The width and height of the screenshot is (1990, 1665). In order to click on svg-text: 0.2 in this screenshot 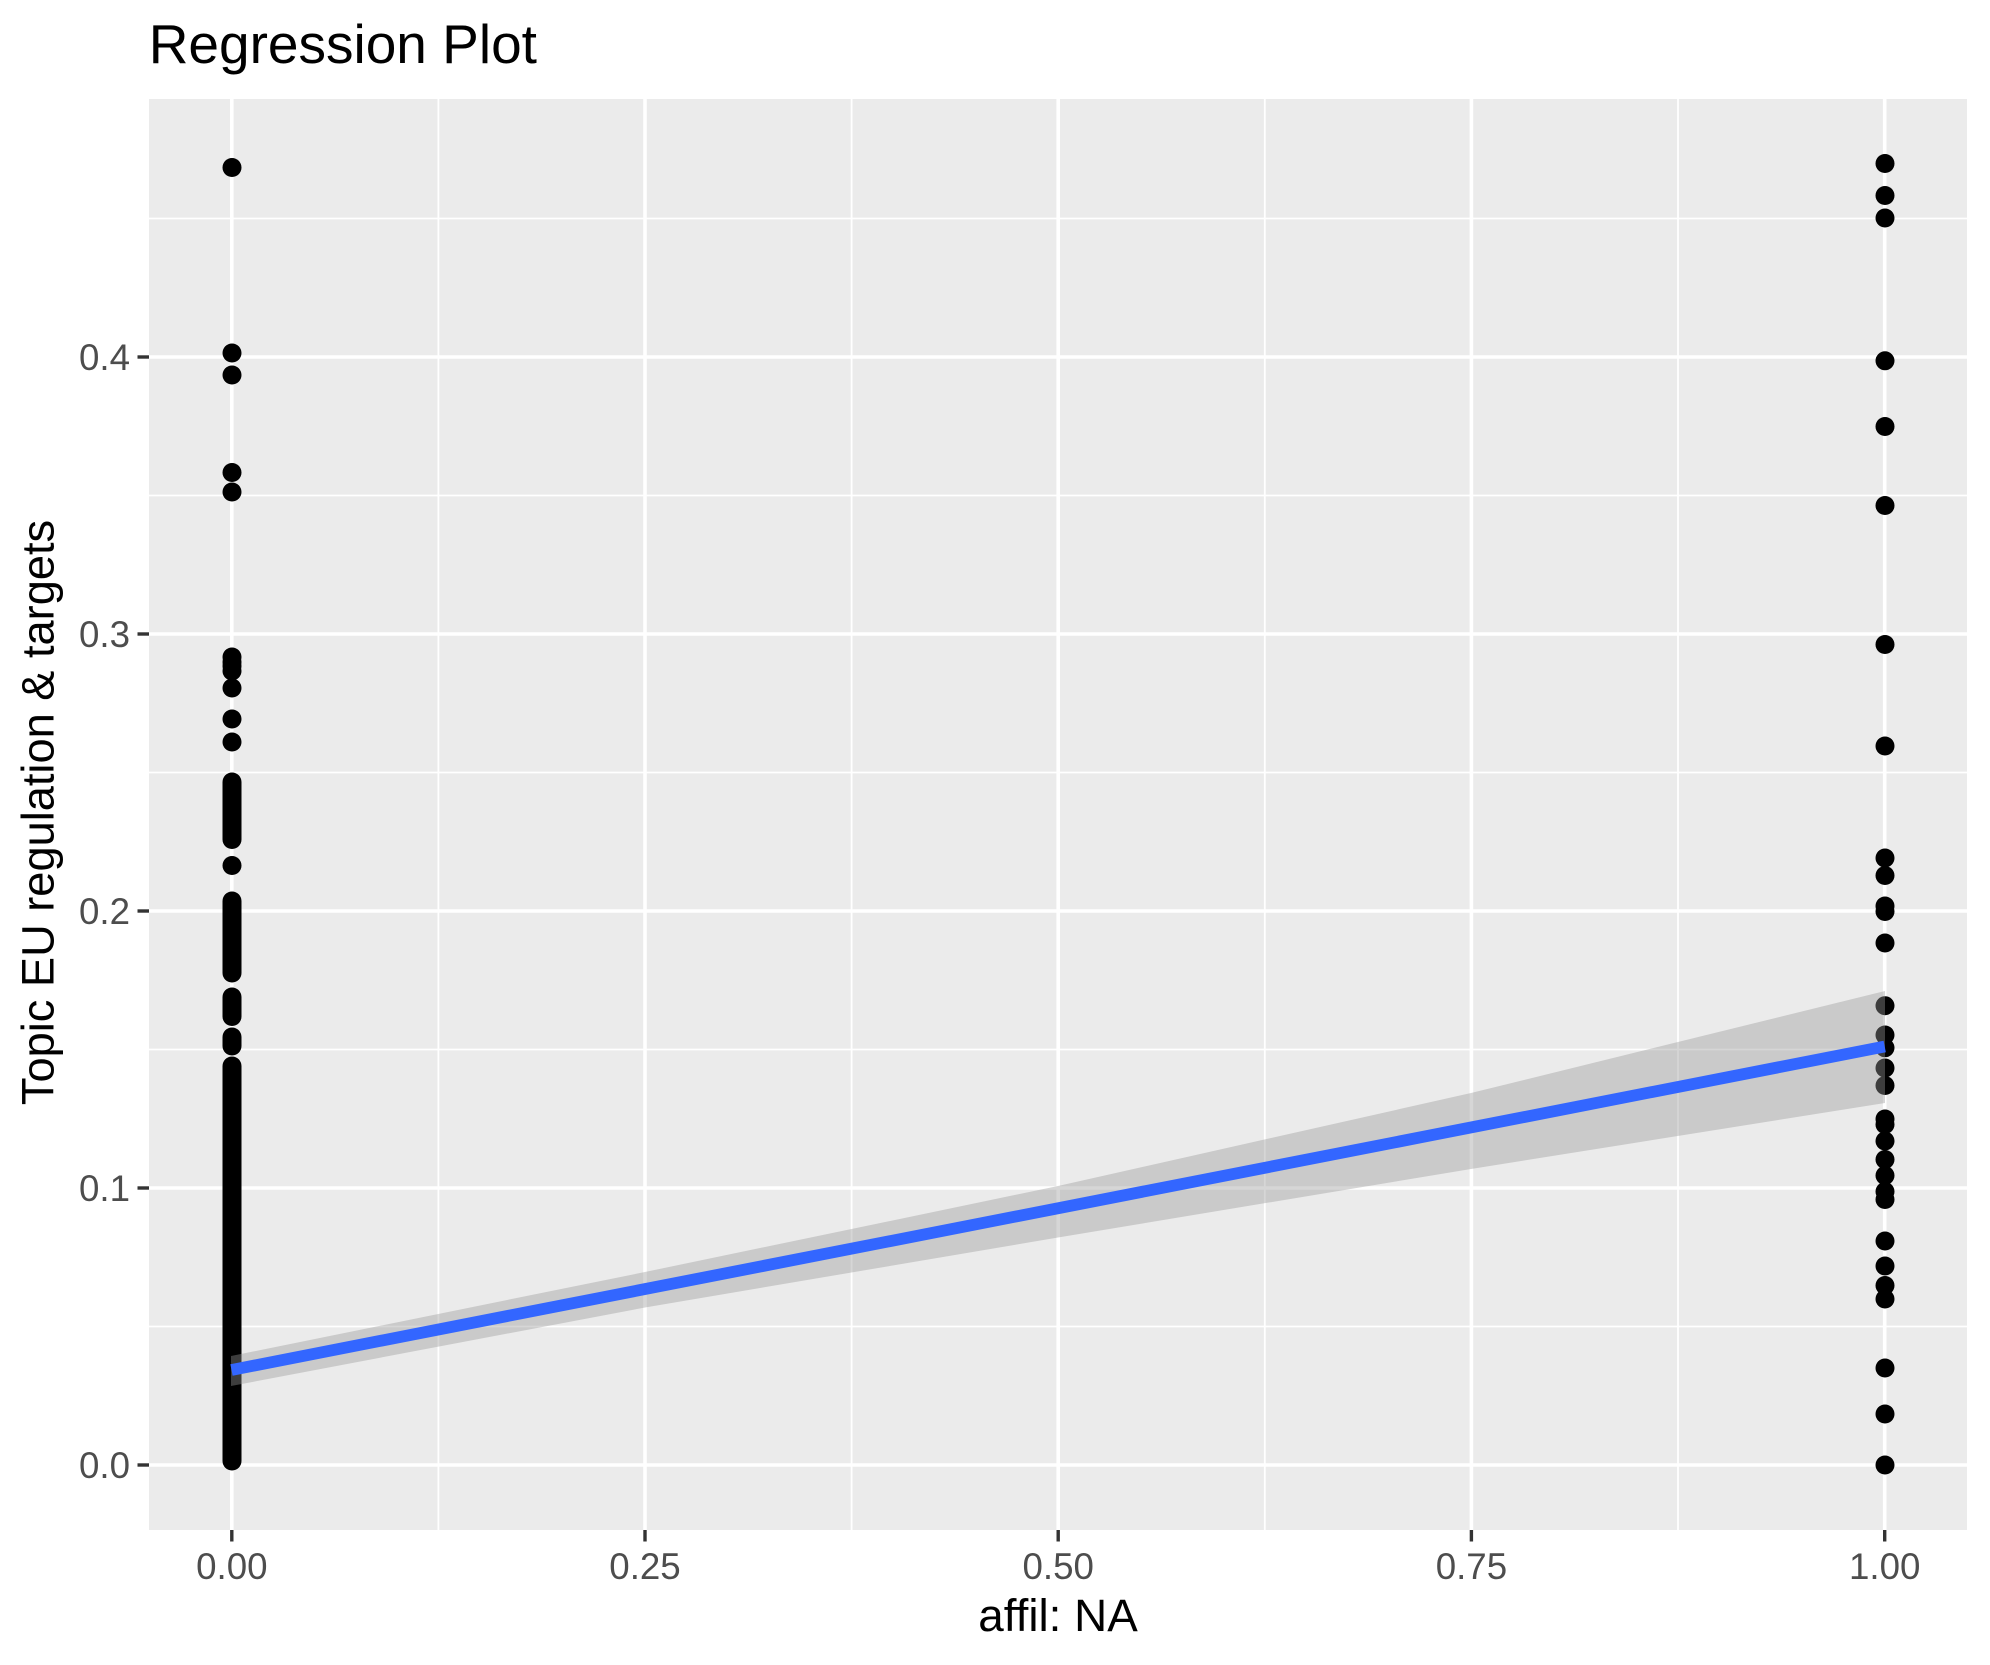, I will do `click(104, 911)`.